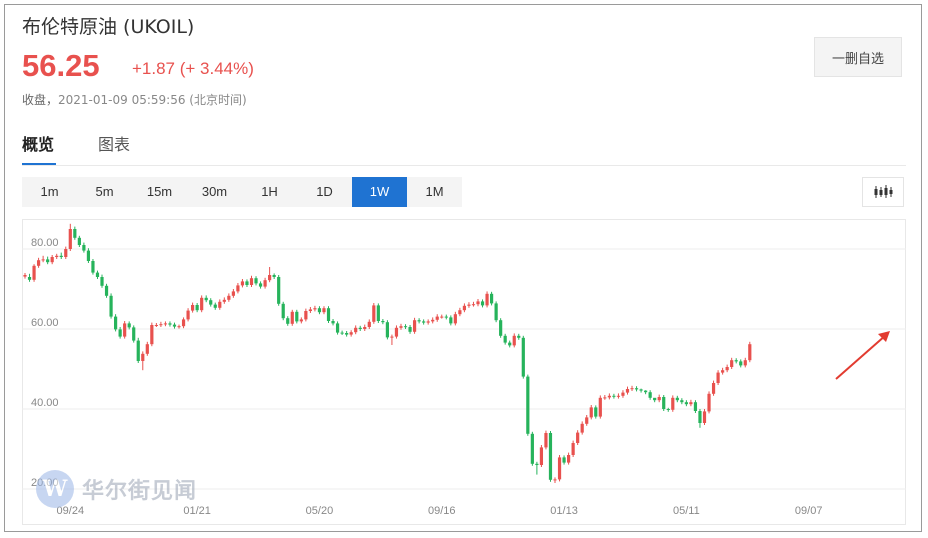 The height and width of the screenshot is (538, 928). Describe the element at coordinates (38, 144) in the screenshot. I see `tab-overview: 概览` at that location.